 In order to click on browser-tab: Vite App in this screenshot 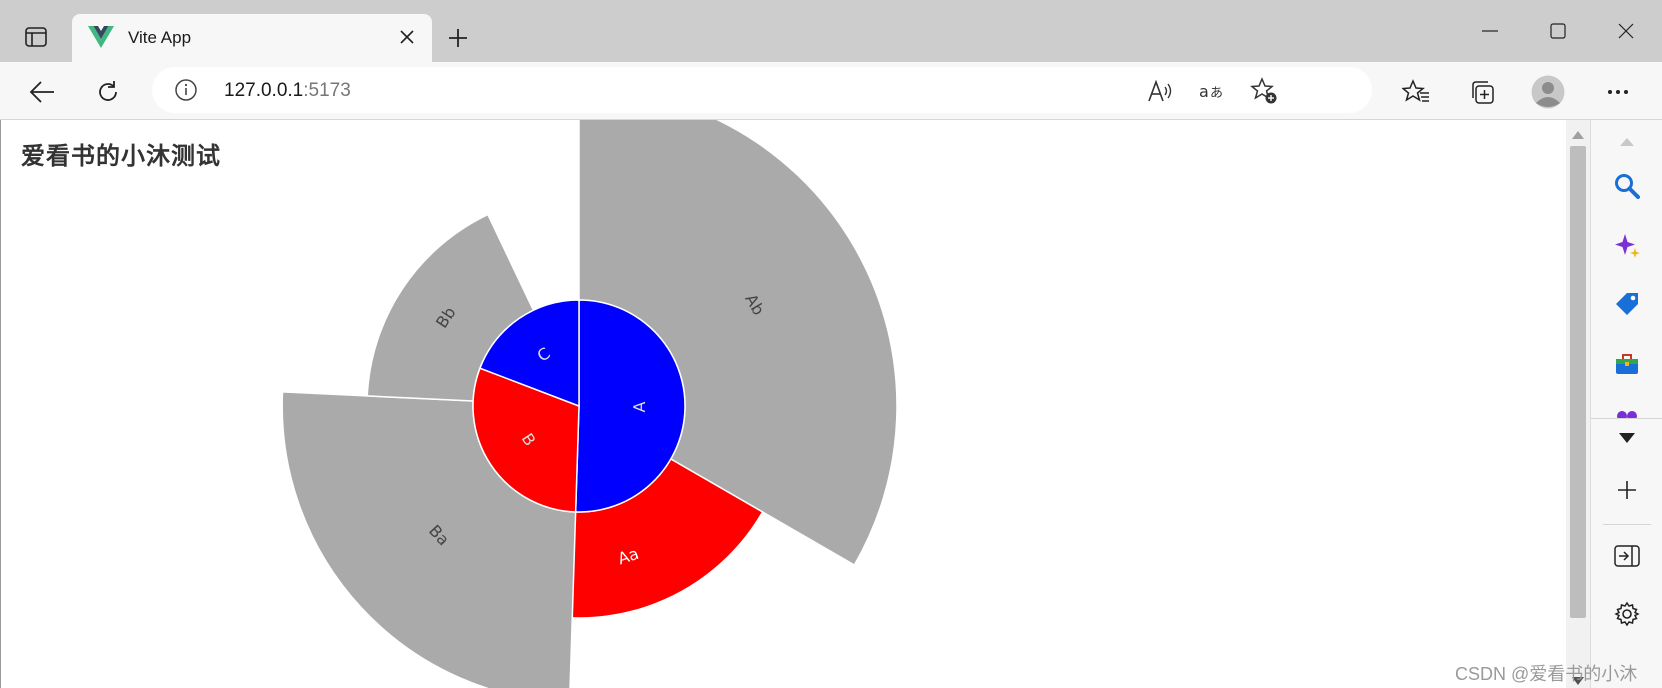, I will do `click(252, 39)`.